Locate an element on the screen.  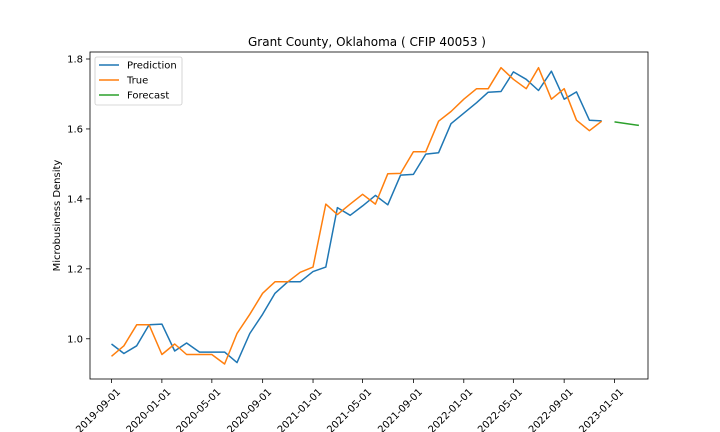
x-tick-label: 2023-01-01 is located at coordinates (601, 409).